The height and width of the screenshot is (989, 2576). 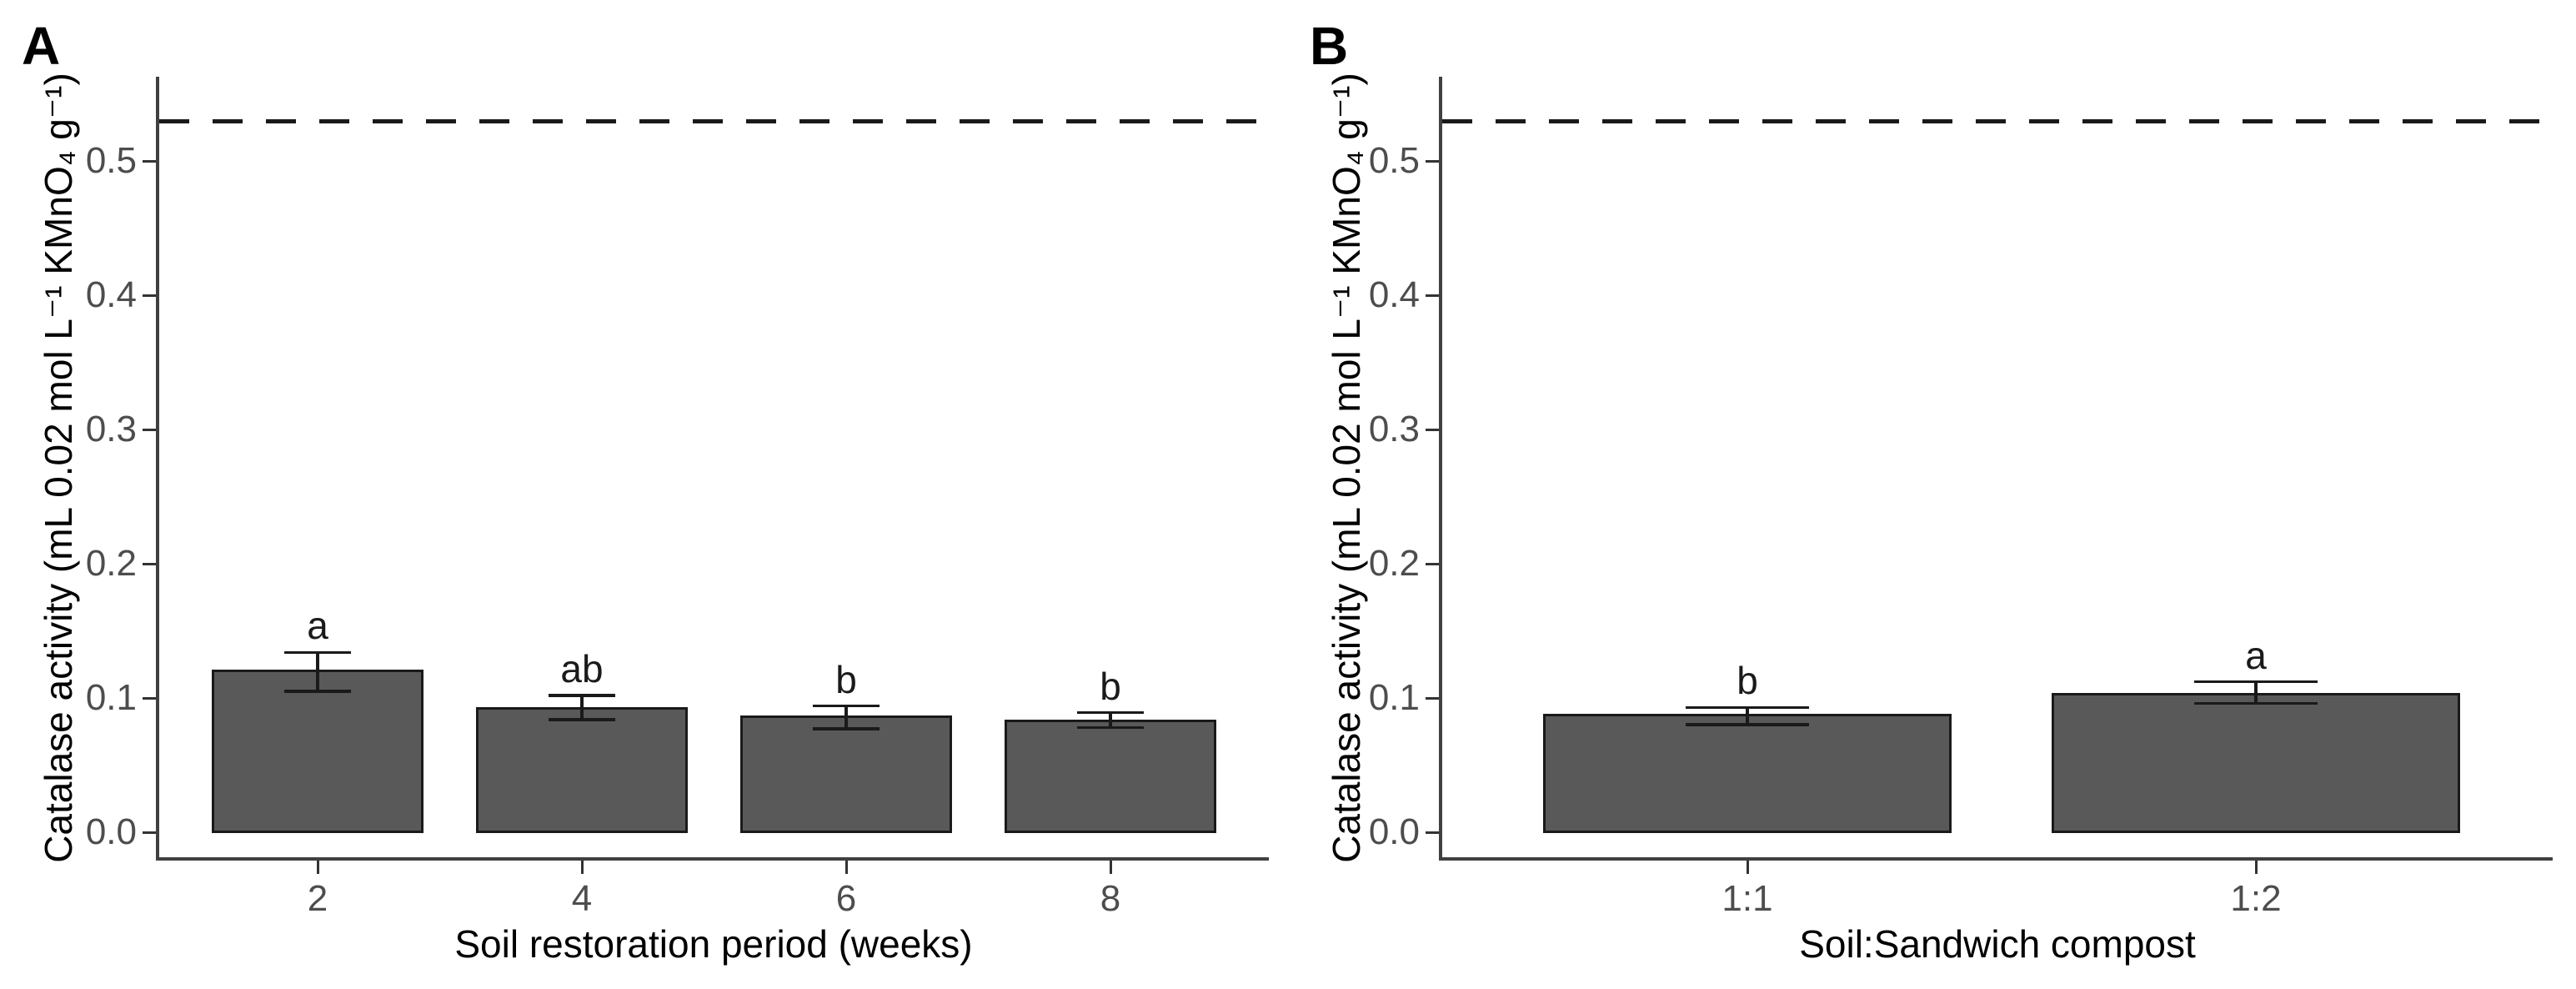 What do you see at coordinates (582, 899) in the screenshot?
I see `x-tick-label: 4` at bounding box center [582, 899].